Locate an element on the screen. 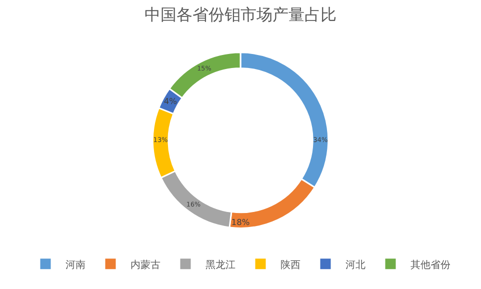 Image resolution: width=481 pixels, height=289 pixels. legend-label: 陕西 is located at coordinates (290, 264).